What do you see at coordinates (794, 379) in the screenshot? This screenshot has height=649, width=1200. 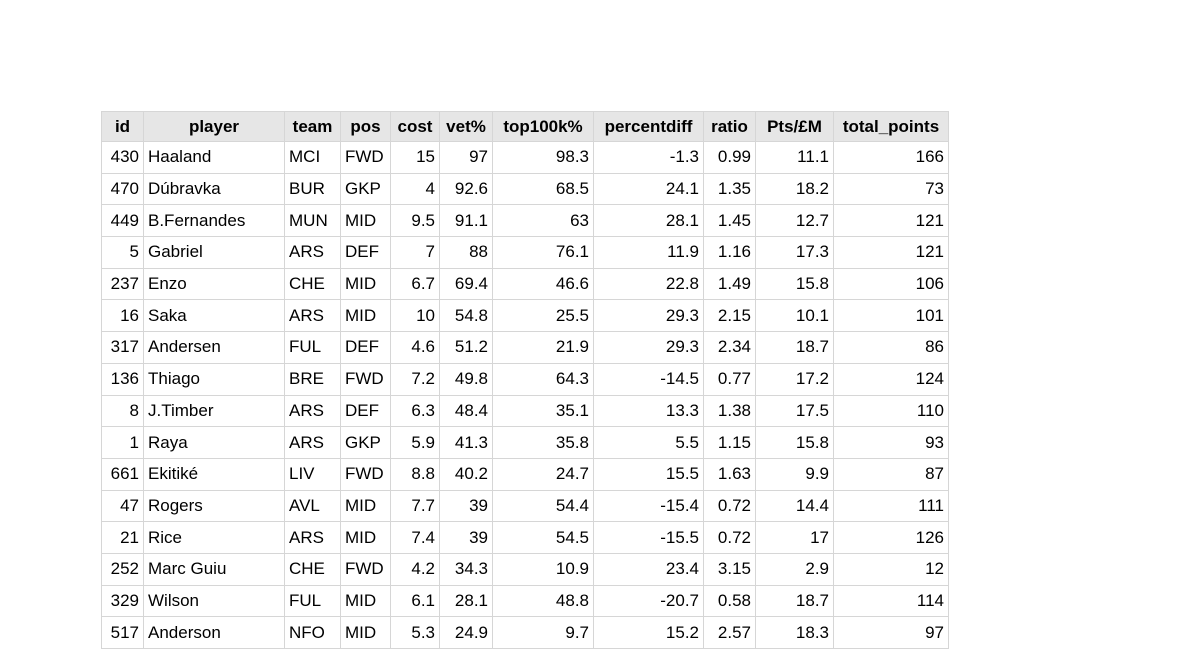 I see `cell-pts_per_million: 17.2` at bounding box center [794, 379].